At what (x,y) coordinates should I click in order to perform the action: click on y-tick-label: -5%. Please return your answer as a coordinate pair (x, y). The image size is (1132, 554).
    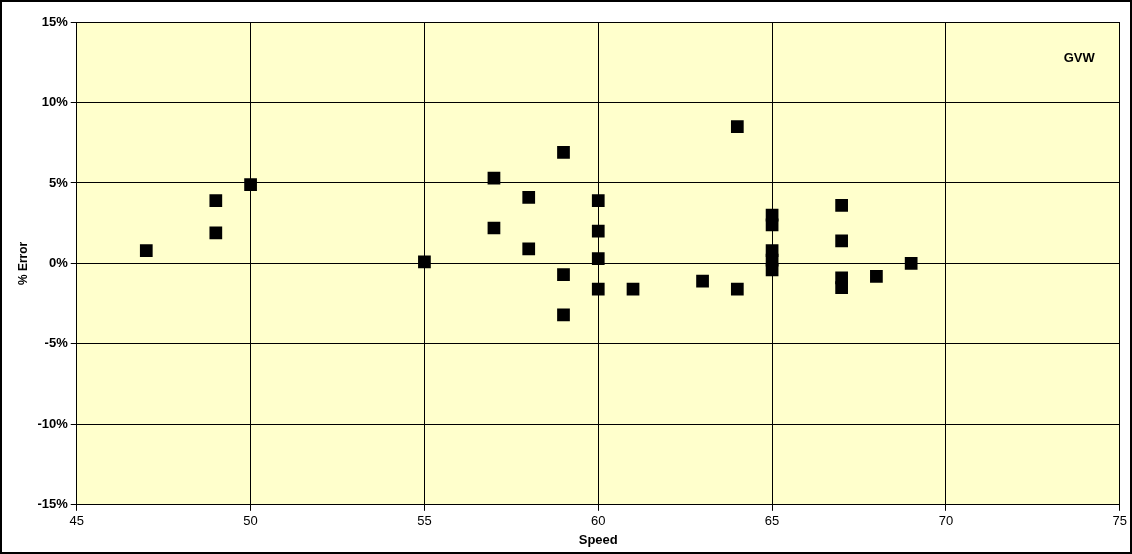
    Looking at the image, I should click on (56, 343).